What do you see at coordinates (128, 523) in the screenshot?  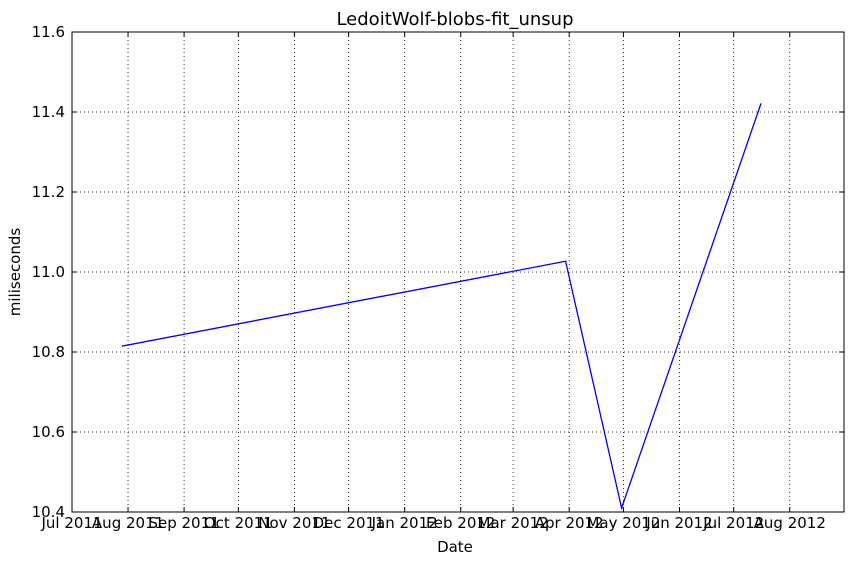 I see `x-tick-label: Aug 2011` at bounding box center [128, 523].